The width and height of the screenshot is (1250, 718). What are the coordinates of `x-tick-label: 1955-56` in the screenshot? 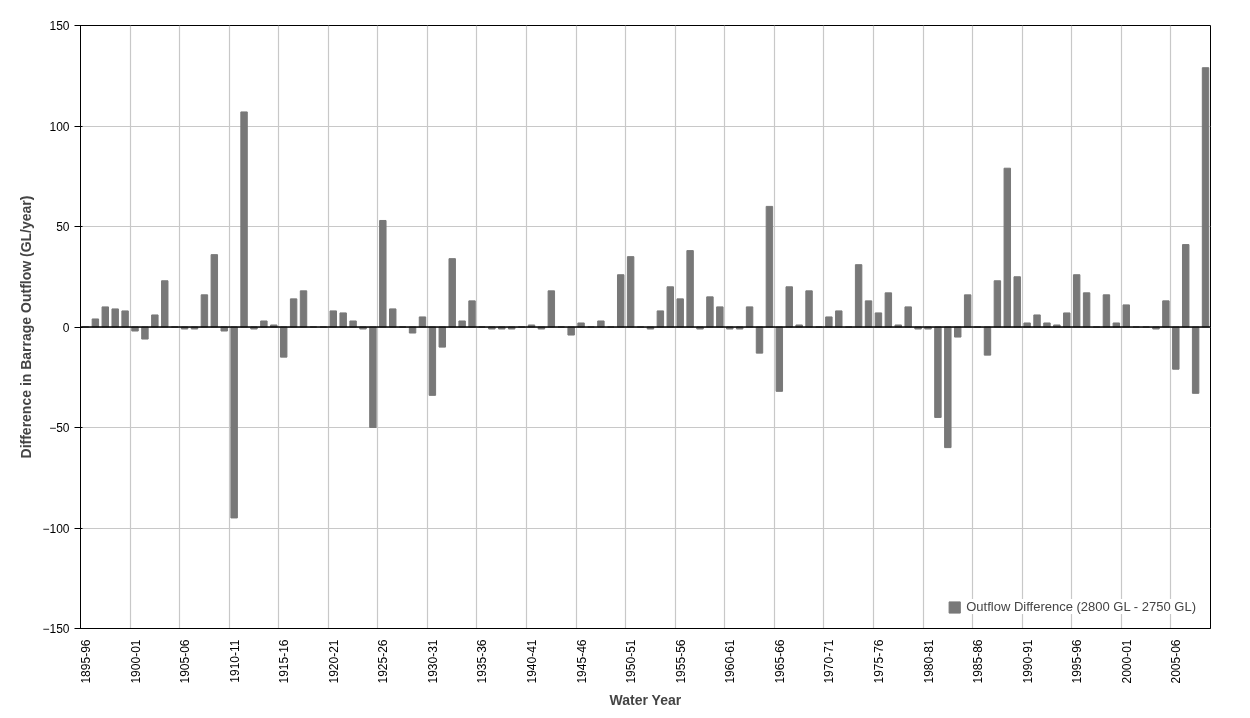 It's located at (680, 661).